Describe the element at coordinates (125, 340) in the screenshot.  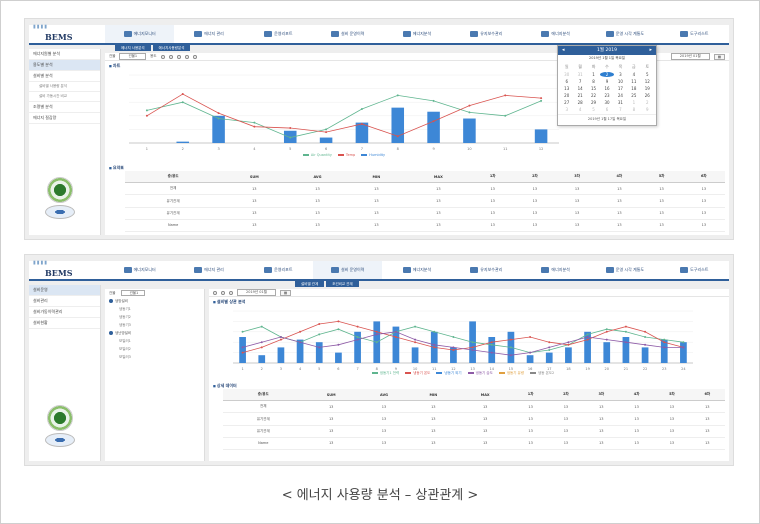
I see `tree-node: 보일러1` at that location.